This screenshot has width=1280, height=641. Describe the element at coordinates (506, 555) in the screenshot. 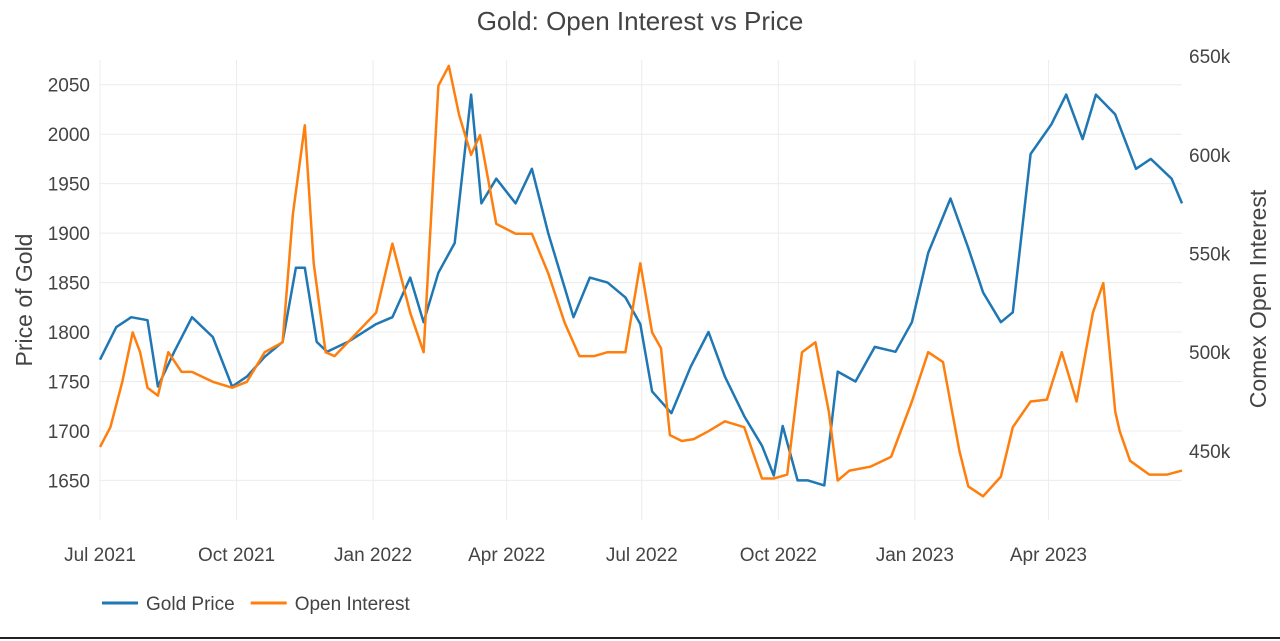

I see `x-tick-label: Apr 2022` at that location.